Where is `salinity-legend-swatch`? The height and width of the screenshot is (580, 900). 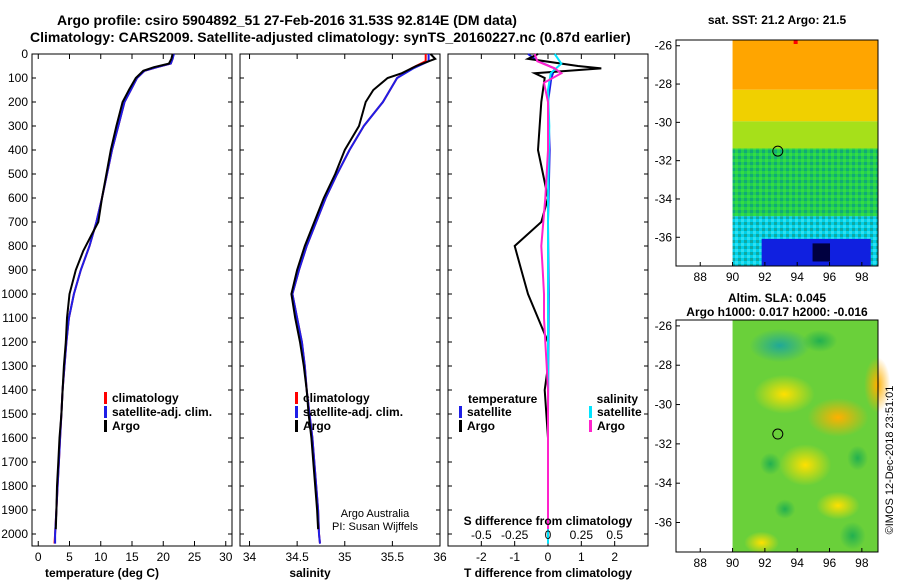 salinity-legend-swatch is located at coordinates (296, 398).